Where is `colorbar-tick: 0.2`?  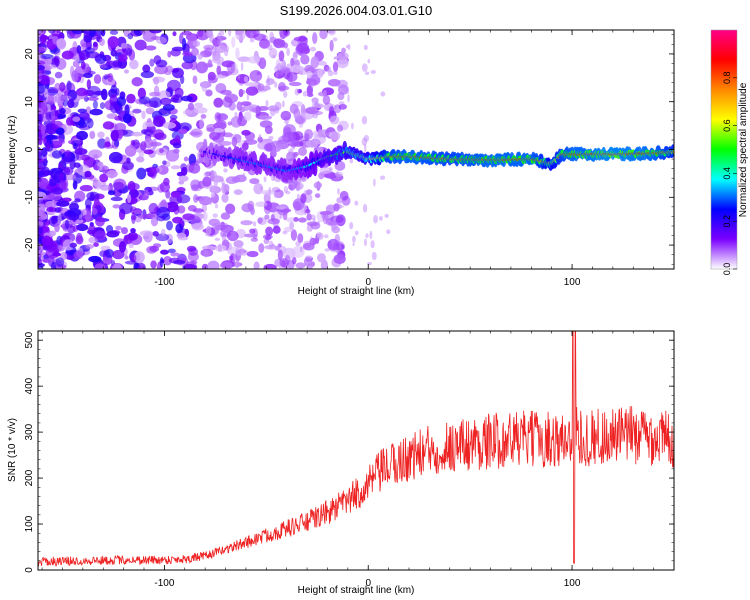 colorbar-tick: 0.2 is located at coordinates (729, 221).